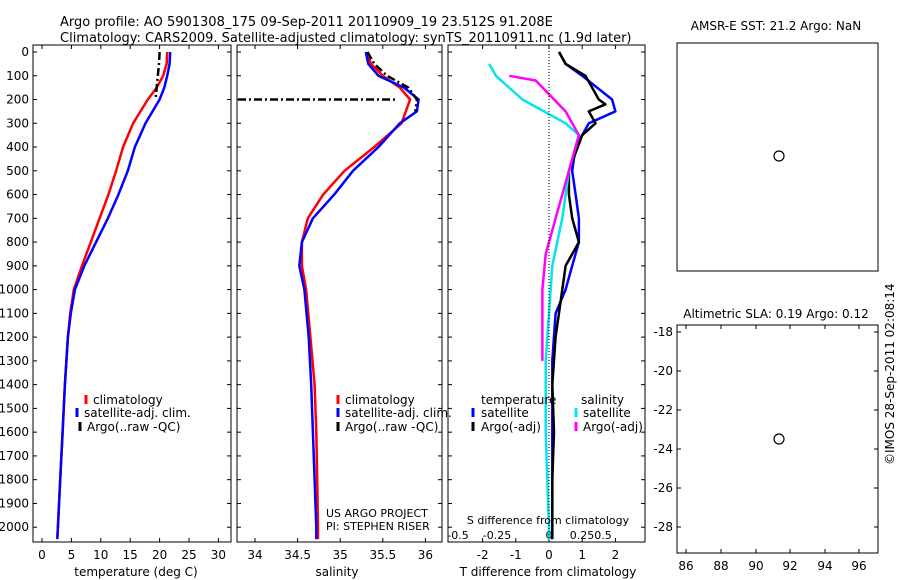 This screenshot has width=900, height=580. I want to click on depth-tick-label: 1300, so click(14, 361).